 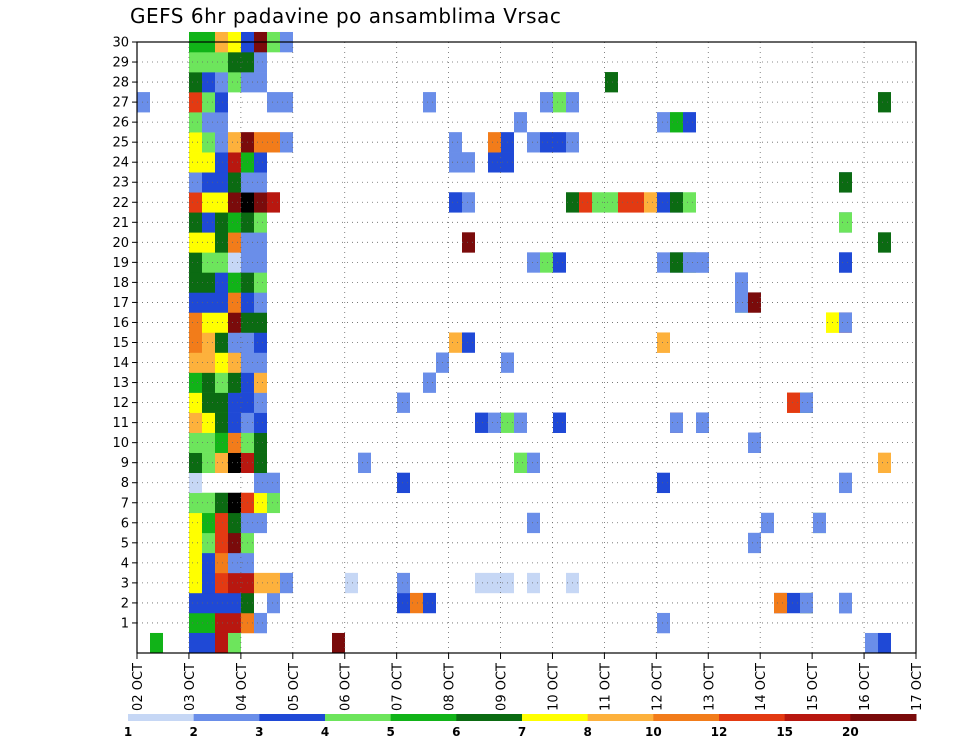 What do you see at coordinates (587, 732) in the screenshot?
I see `legend-label: 8` at bounding box center [587, 732].